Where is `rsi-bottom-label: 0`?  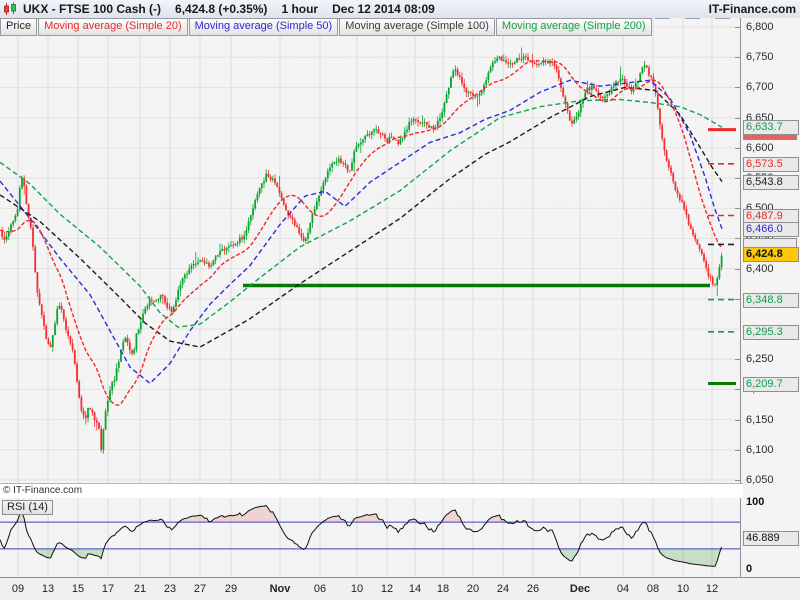 rsi-bottom-label: 0 is located at coordinates (749, 569).